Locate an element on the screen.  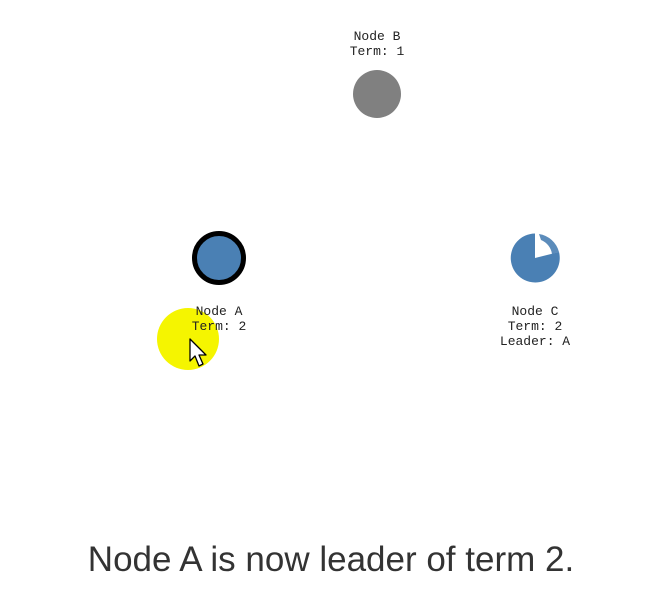
node-a-circle is located at coordinates (219, 258).